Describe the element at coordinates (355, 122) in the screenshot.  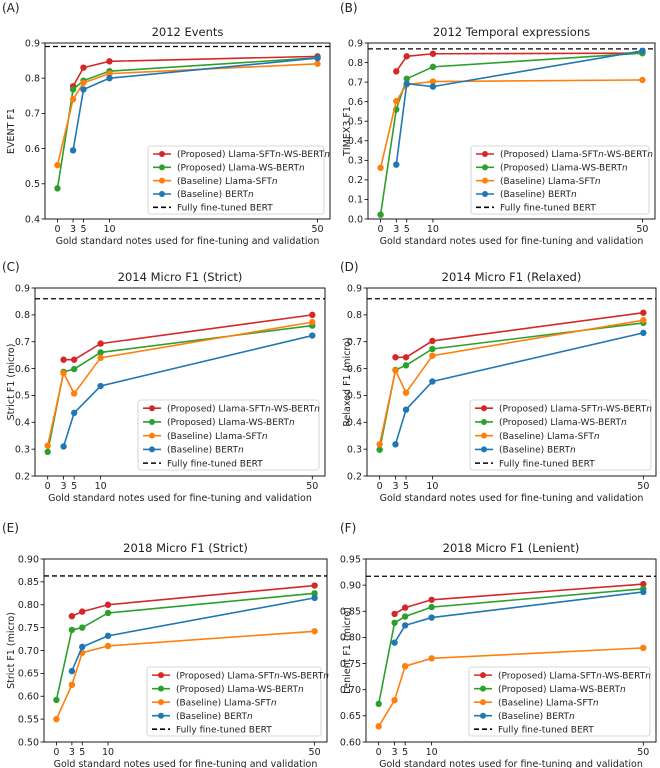
I see `y-tick-label: 0.5` at that location.